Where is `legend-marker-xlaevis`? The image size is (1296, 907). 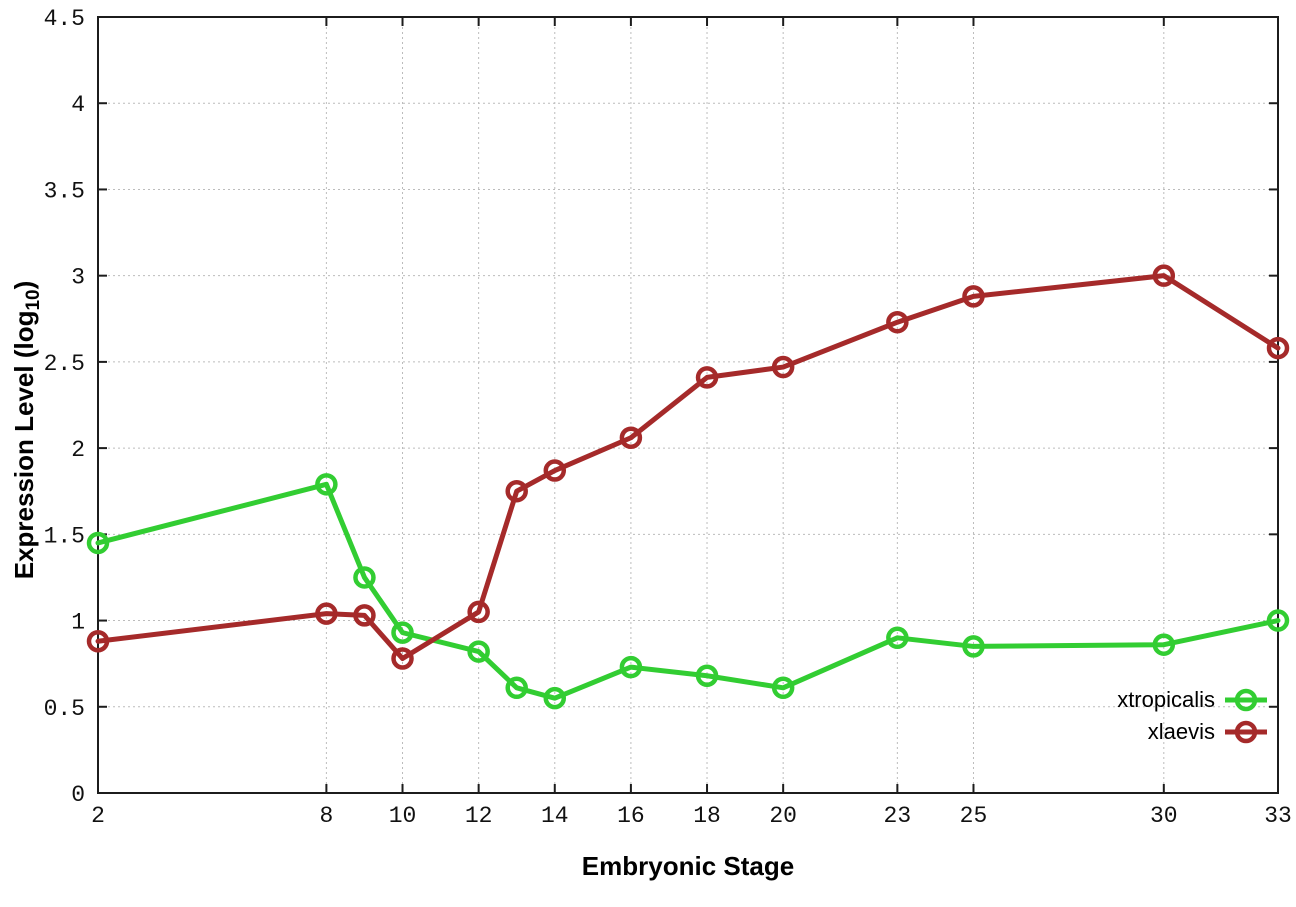
legend-marker-xlaevis is located at coordinates (1246, 732).